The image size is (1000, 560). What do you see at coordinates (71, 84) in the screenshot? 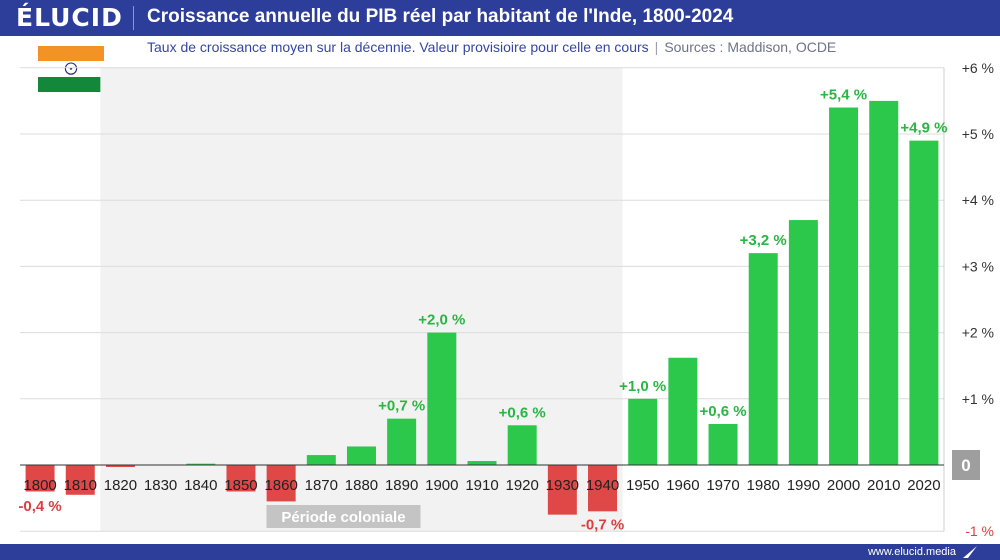
I see `flag-band-green` at bounding box center [71, 84].